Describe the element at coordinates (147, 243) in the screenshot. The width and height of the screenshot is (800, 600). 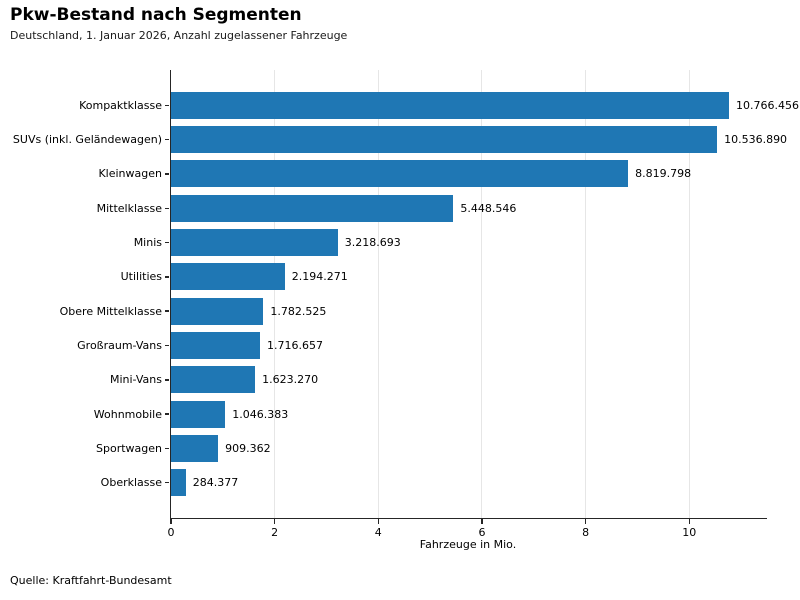
I see `category-label: Minis` at that location.